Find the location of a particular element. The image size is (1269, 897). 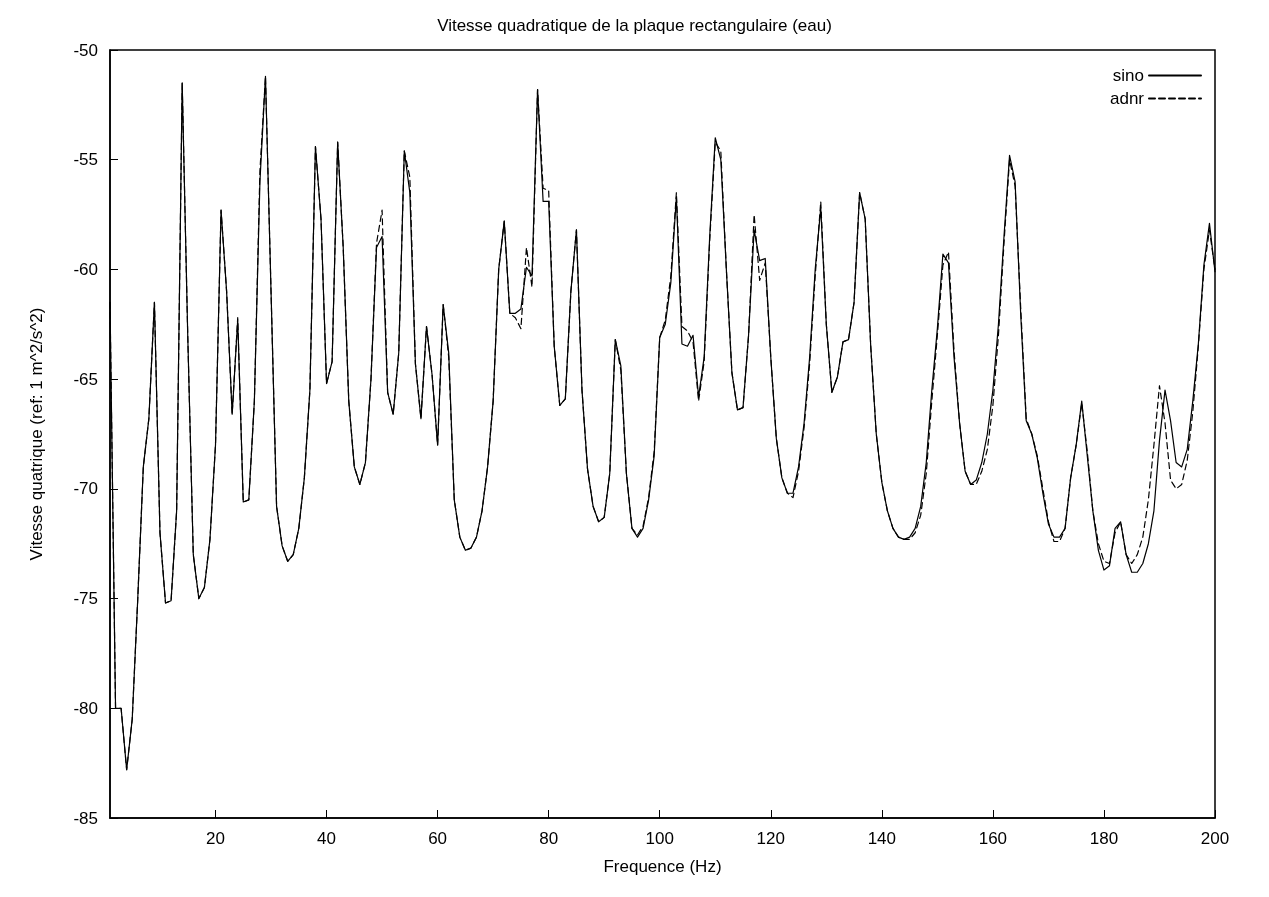

y-tick-label: -75 is located at coordinates (85, 599).